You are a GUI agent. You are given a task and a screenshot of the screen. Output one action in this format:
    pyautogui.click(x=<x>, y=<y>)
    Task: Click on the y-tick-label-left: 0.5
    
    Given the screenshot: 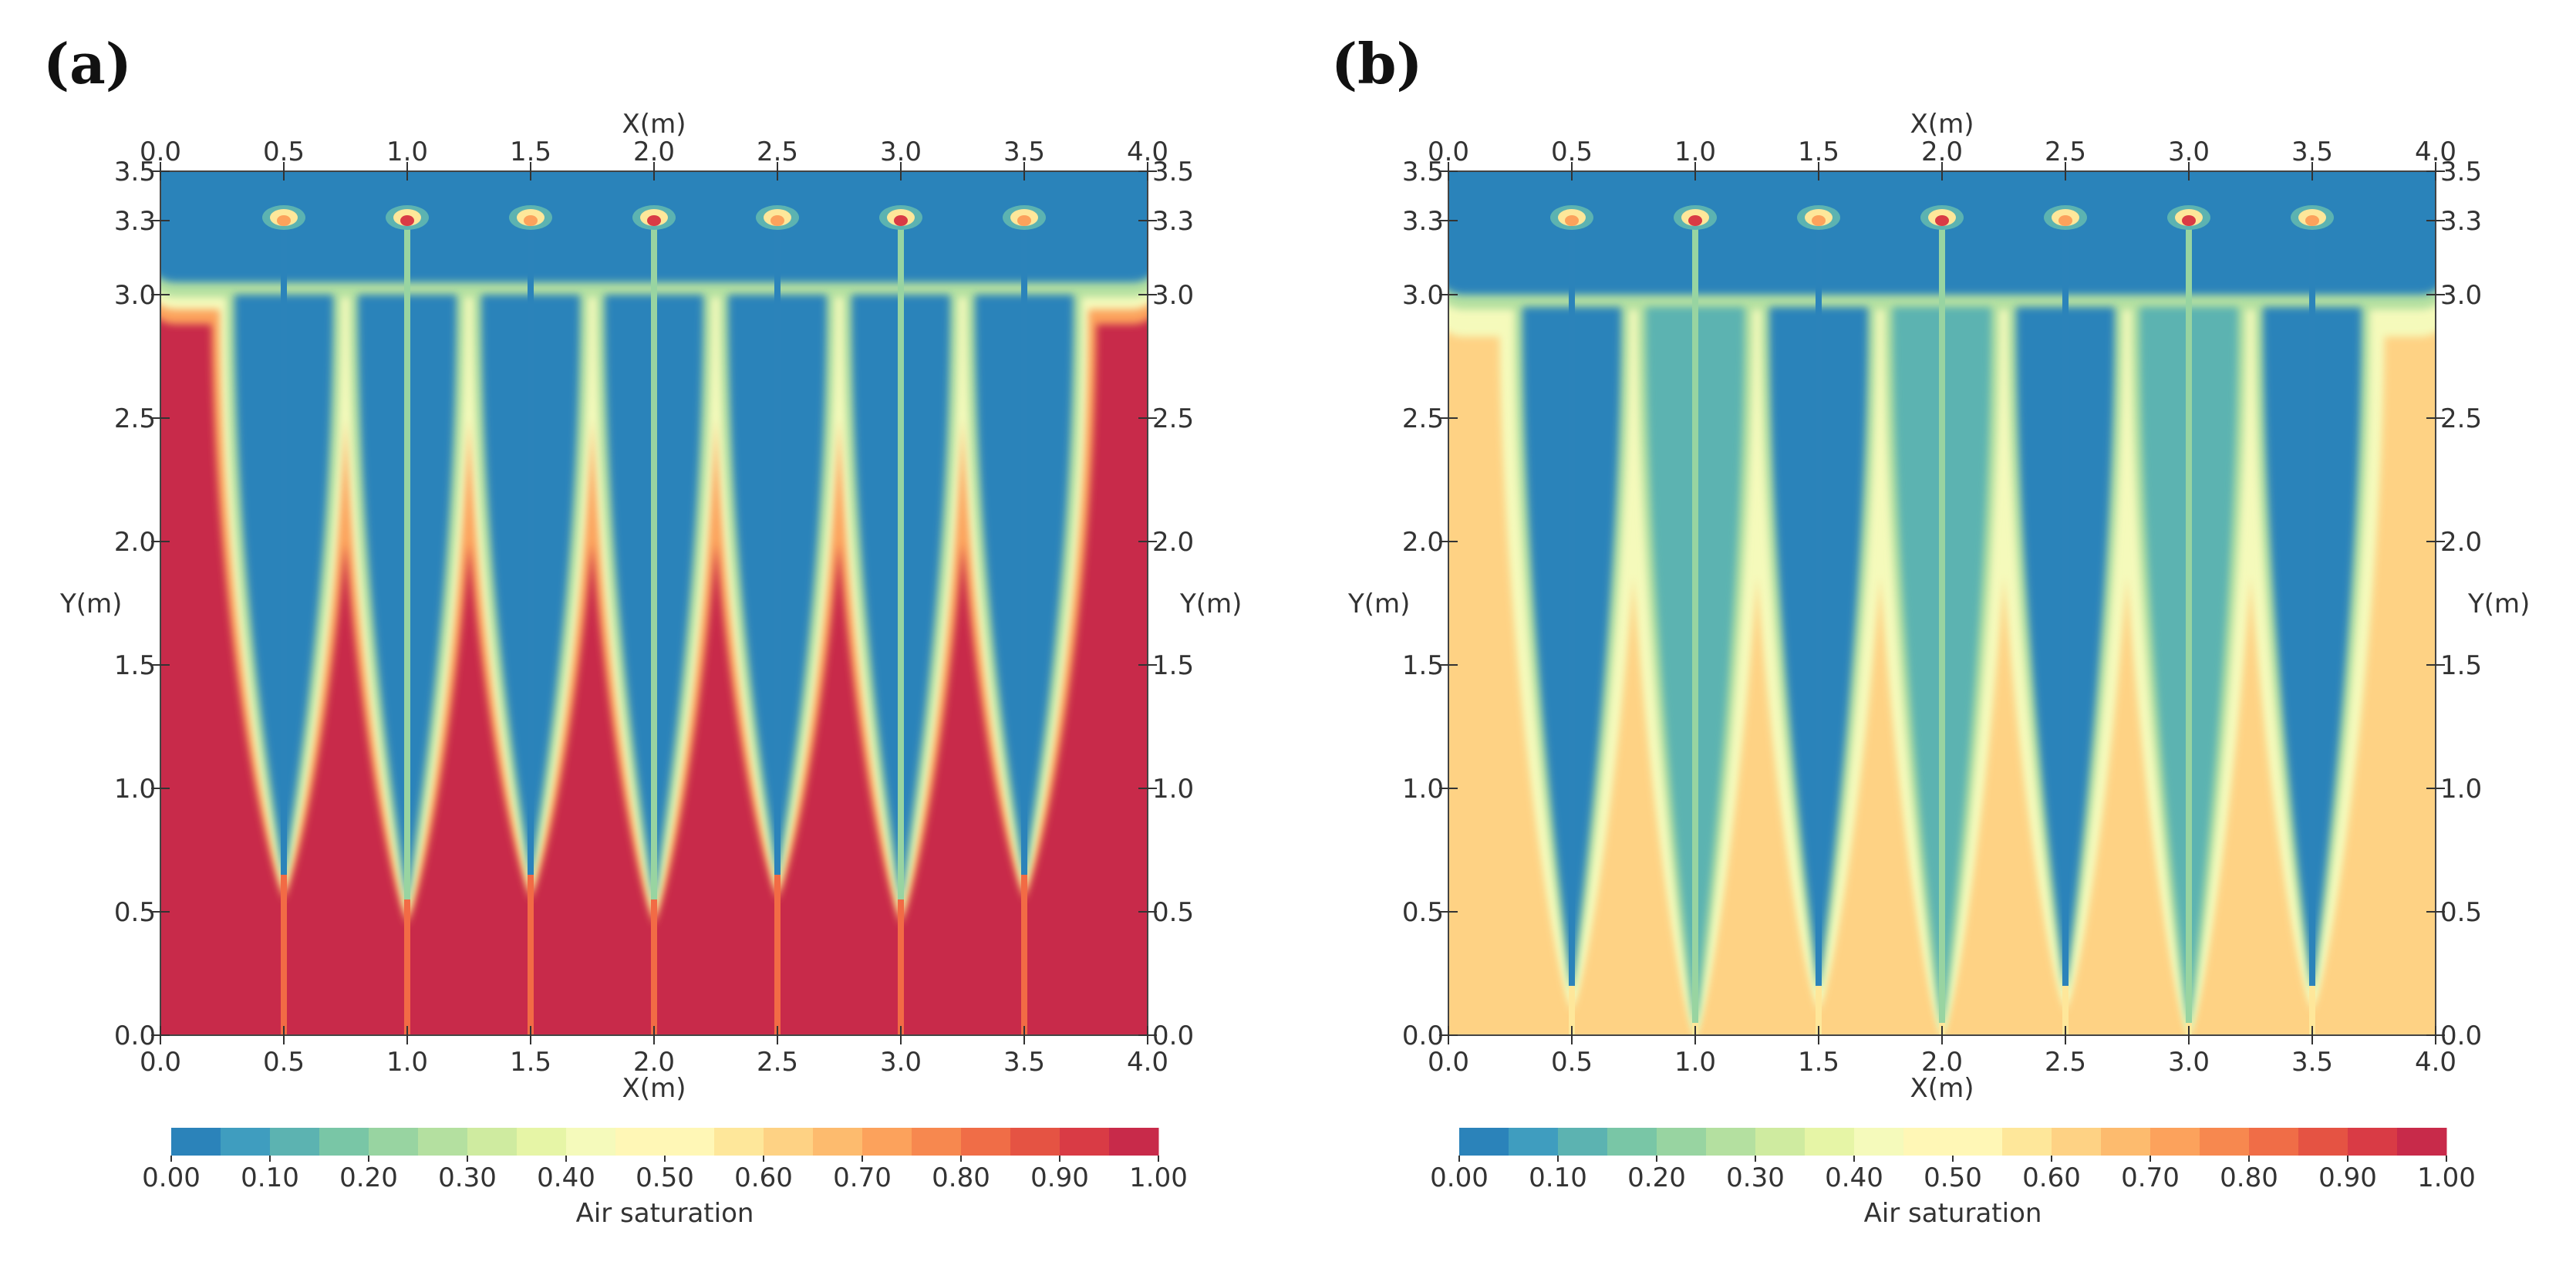 What is the action you would take?
    pyautogui.click(x=135, y=912)
    